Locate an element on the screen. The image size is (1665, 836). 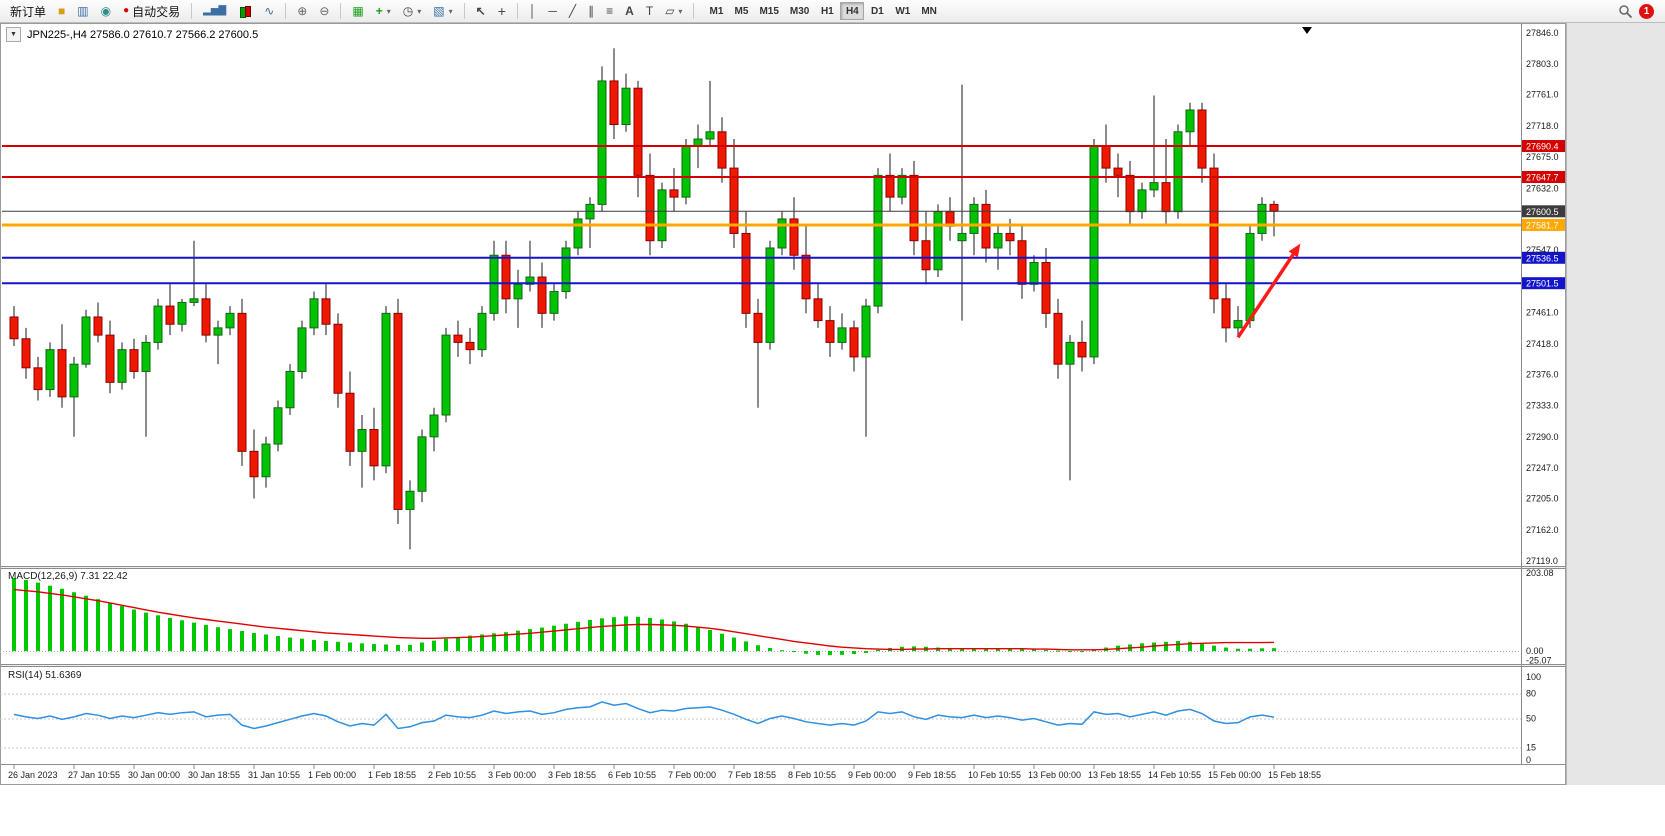
rsi-axis-label: 0 is located at coordinates (1528, 760).